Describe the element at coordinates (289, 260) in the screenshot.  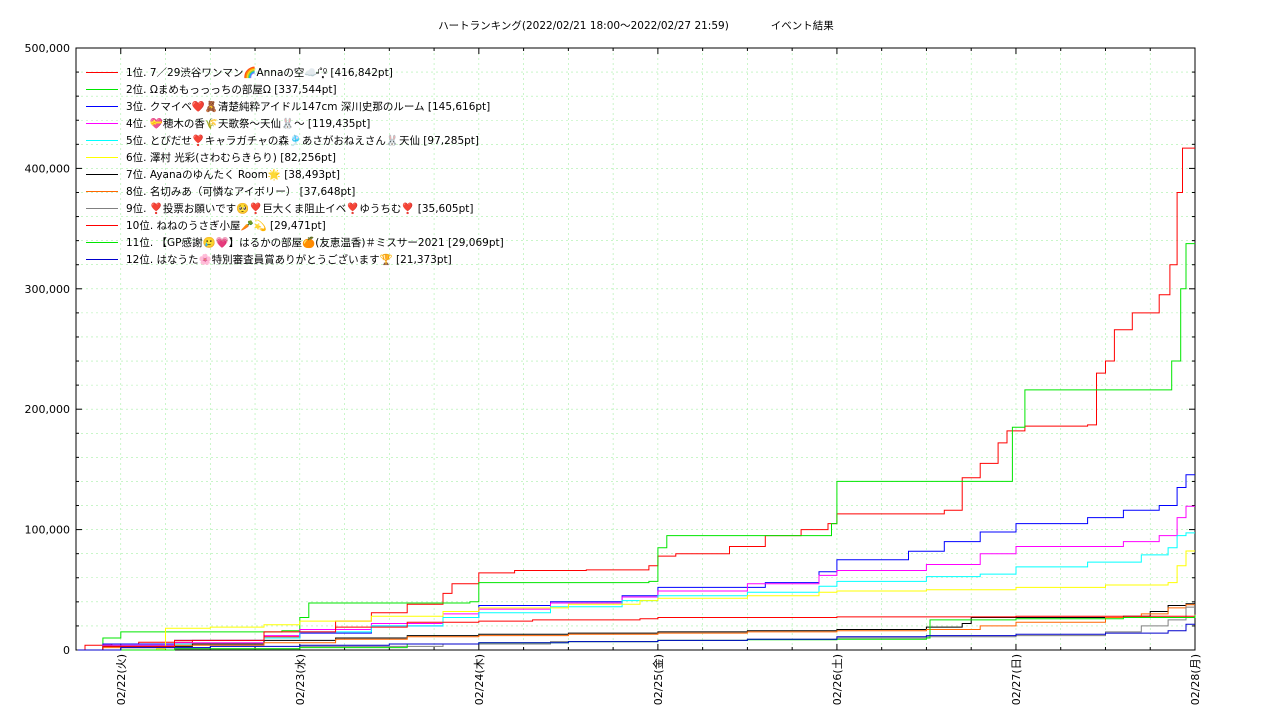
I see `legend-label: 12位. はなうた🌸特別審査員賞ありがとうございます🏆 [21,373pt]` at that location.